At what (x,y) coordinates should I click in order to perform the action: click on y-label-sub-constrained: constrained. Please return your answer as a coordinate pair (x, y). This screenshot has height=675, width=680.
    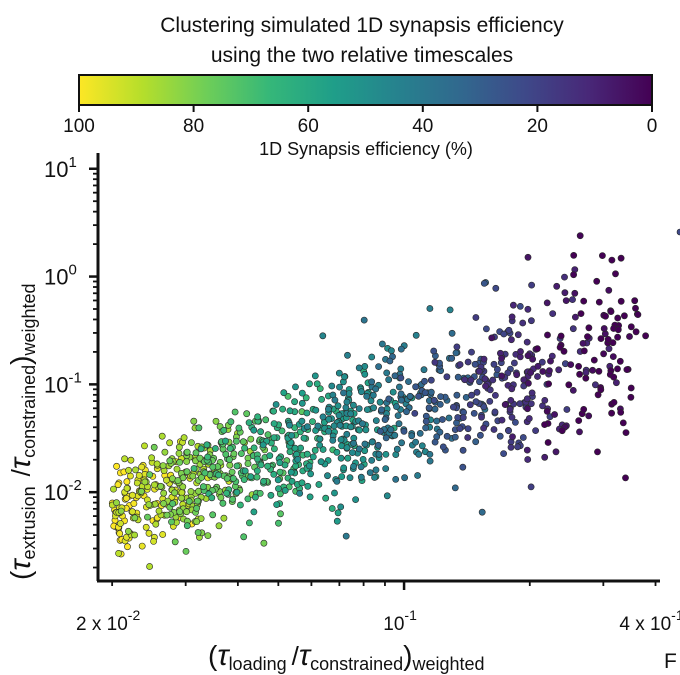
    Looking at the image, I should click on (29, 411).